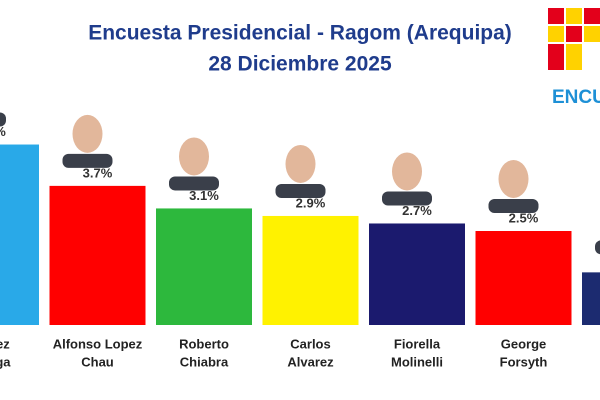 The width and height of the screenshot is (600, 400). I want to click on x-tick-label: Alfonso Lopez, so click(98, 343).